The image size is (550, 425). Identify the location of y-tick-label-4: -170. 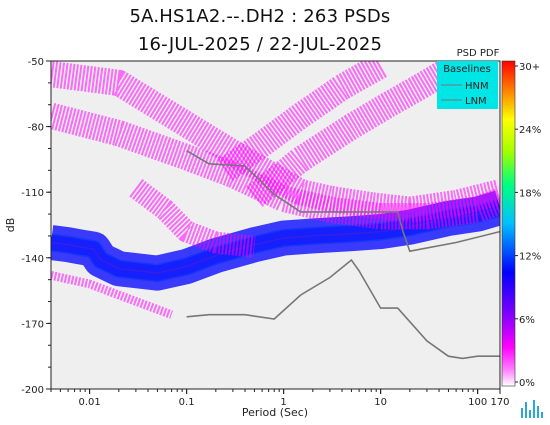
(32, 324).